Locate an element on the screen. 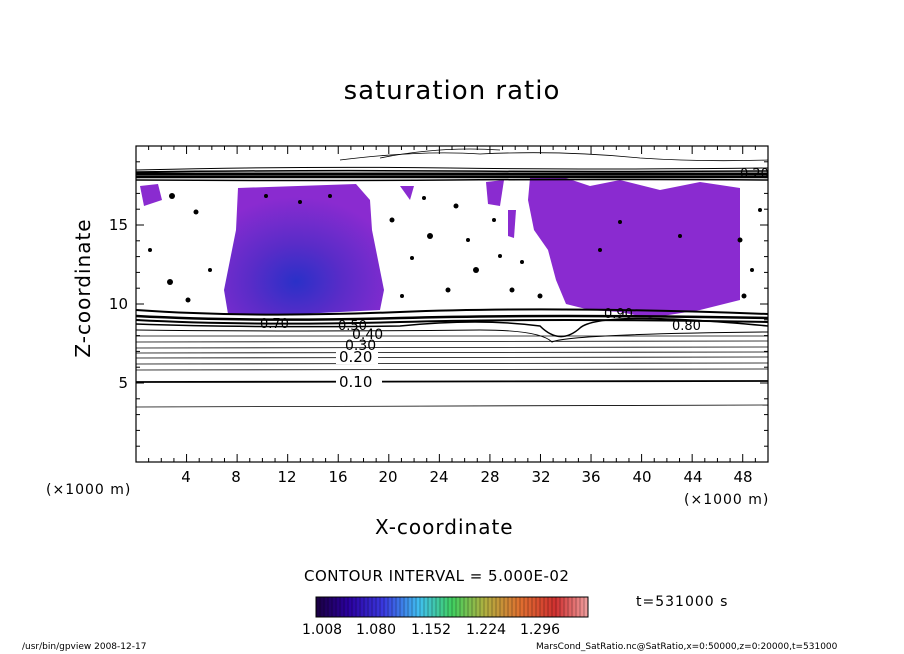 This screenshot has height=654, width=904. contour-label: 0.40 is located at coordinates (367, 335).